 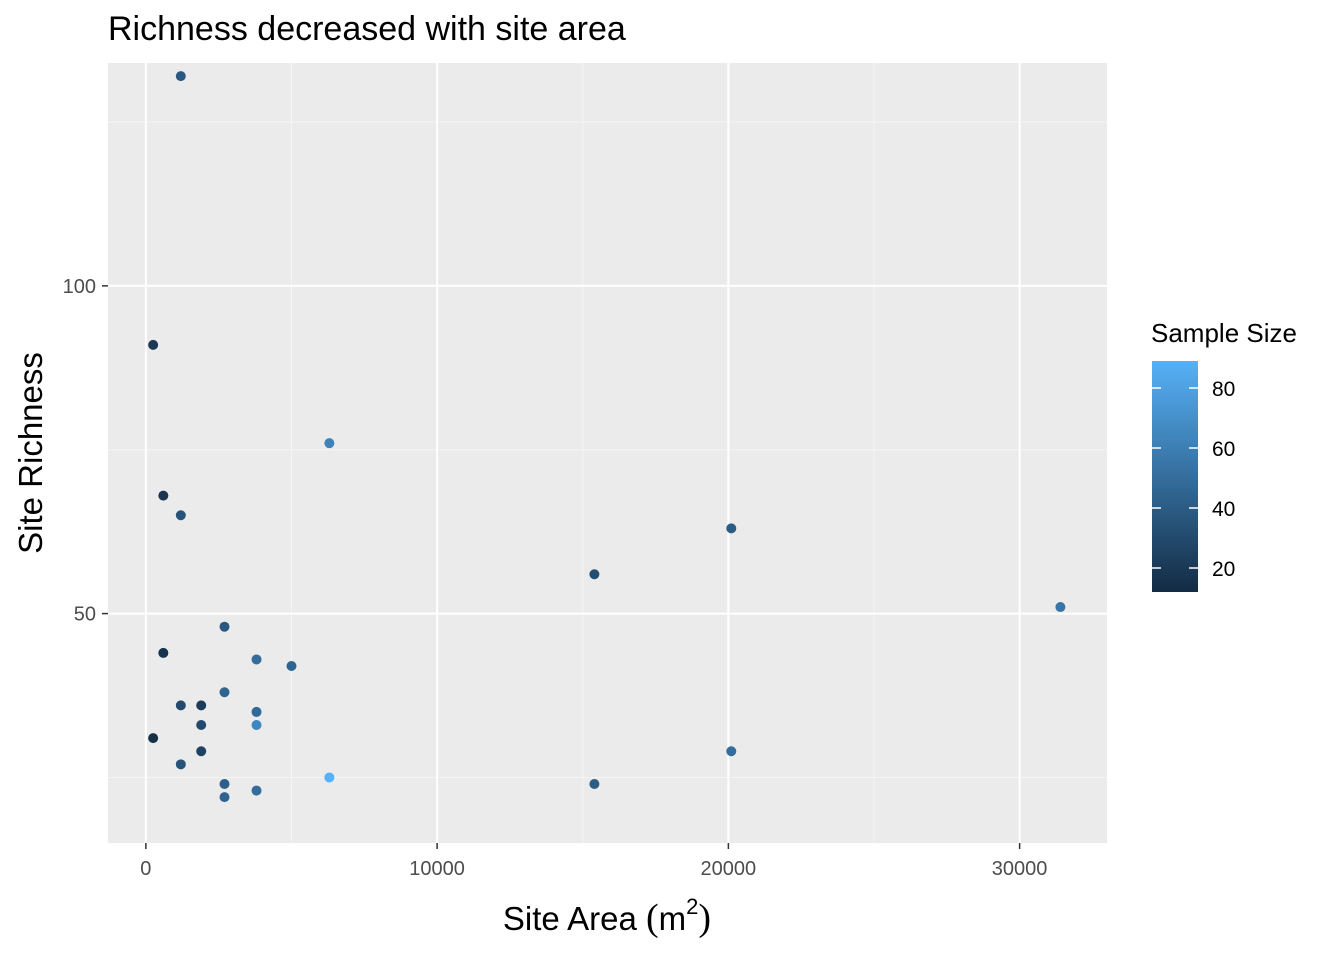 I want to click on legend-tick-label: 40, so click(x=1223, y=509).